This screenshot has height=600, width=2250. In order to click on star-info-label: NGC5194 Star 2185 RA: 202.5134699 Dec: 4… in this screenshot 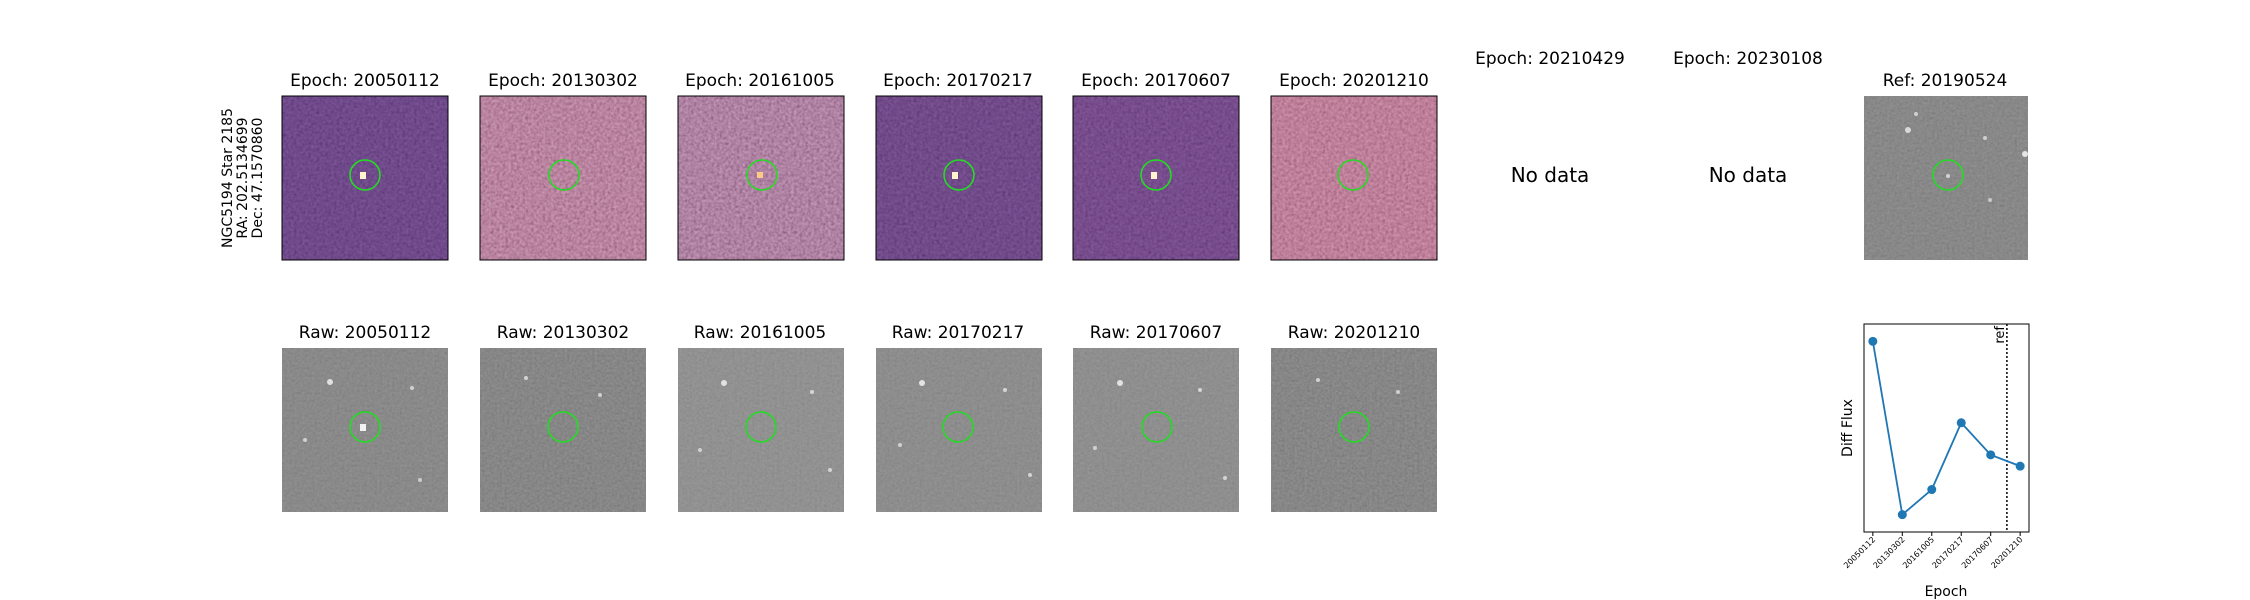, I will do `click(243, 178)`.